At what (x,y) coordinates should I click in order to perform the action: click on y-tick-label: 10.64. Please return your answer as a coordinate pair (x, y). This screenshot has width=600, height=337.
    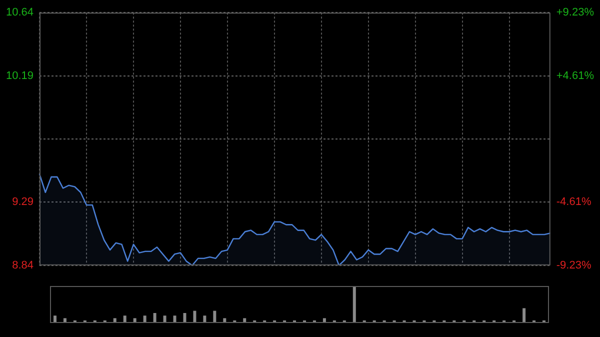
    Looking at the image, I should click on (20, 12).